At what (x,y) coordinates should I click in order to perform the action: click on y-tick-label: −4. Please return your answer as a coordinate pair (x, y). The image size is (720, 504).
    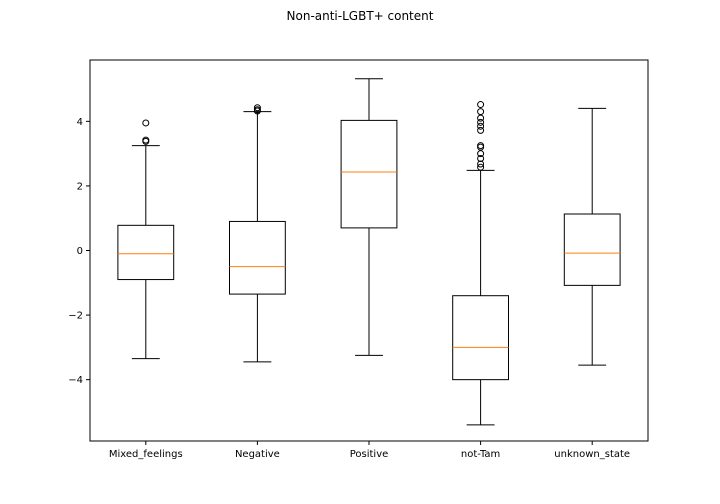
    Looking at the image, I should click on (75, 380).